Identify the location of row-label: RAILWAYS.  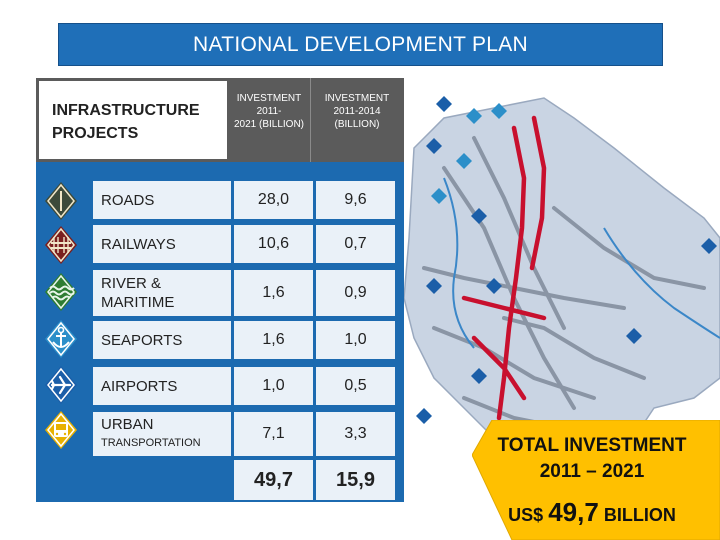
(162, 244).